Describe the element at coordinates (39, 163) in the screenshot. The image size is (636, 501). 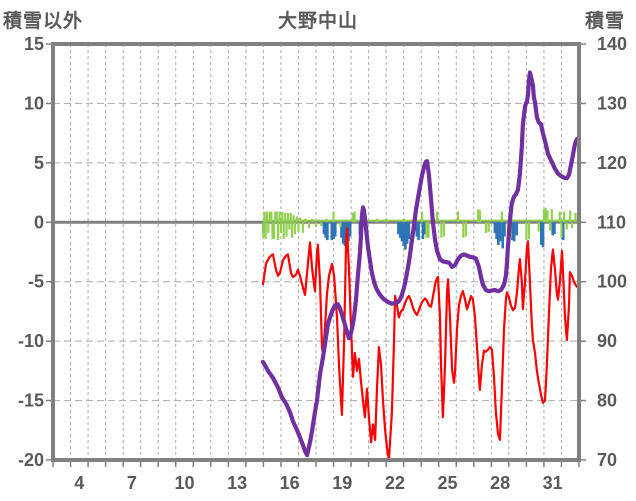
I see `svg-text: 5` at that location.